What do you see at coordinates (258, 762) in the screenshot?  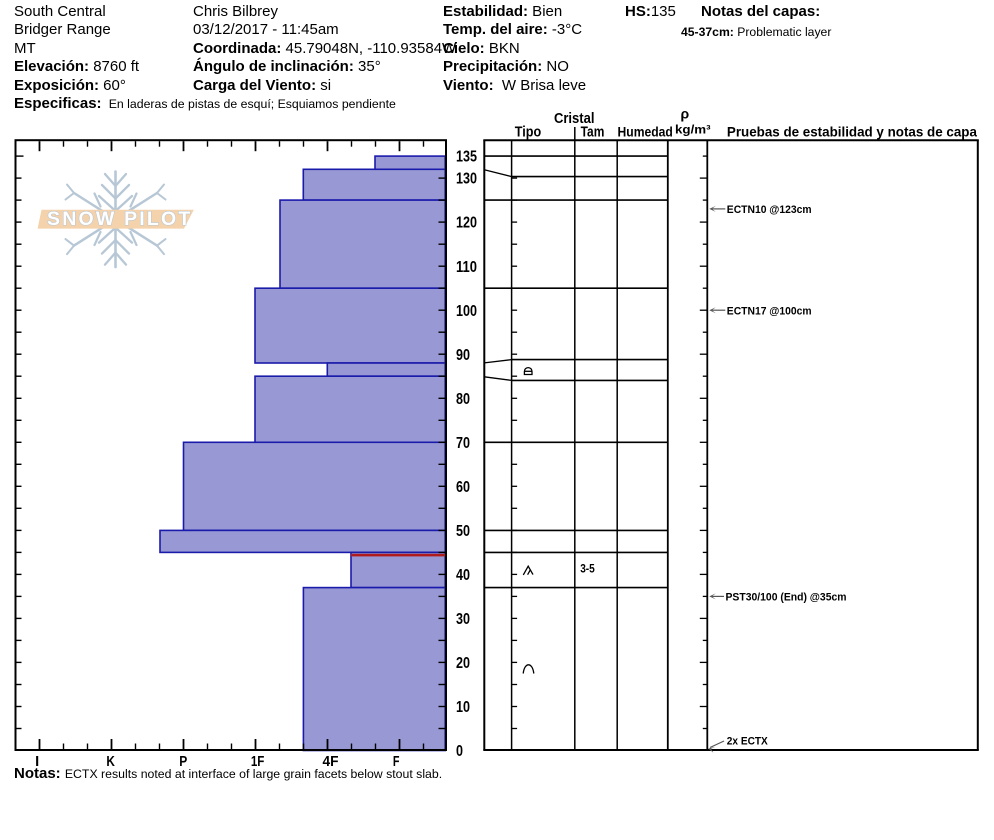 I see `svg-text: 1F` at bounding box center [258, 762].